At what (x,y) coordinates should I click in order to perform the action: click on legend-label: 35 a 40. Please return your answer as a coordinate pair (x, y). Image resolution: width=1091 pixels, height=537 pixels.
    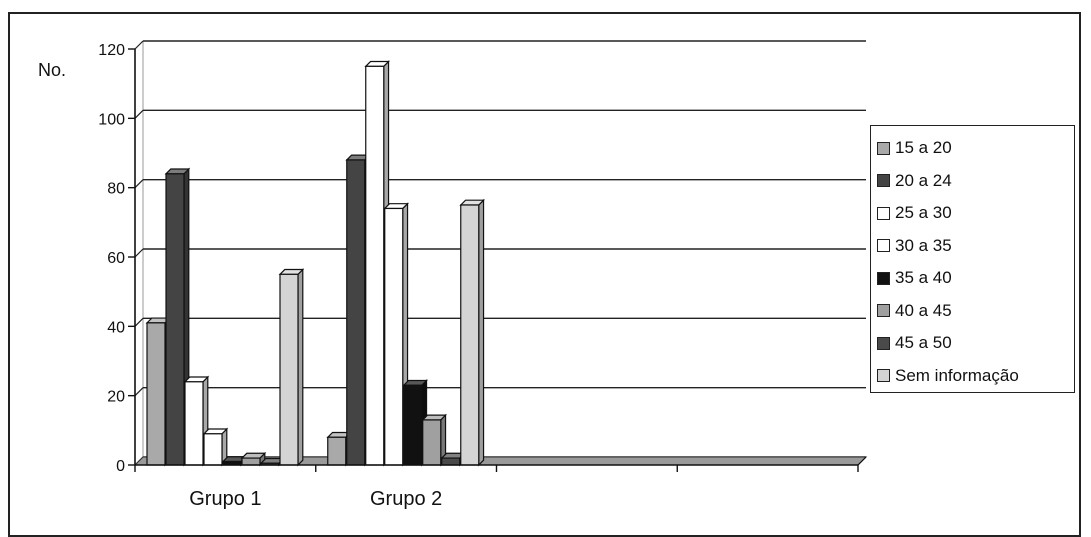
    Looking at the image, I should click on (923, 278).